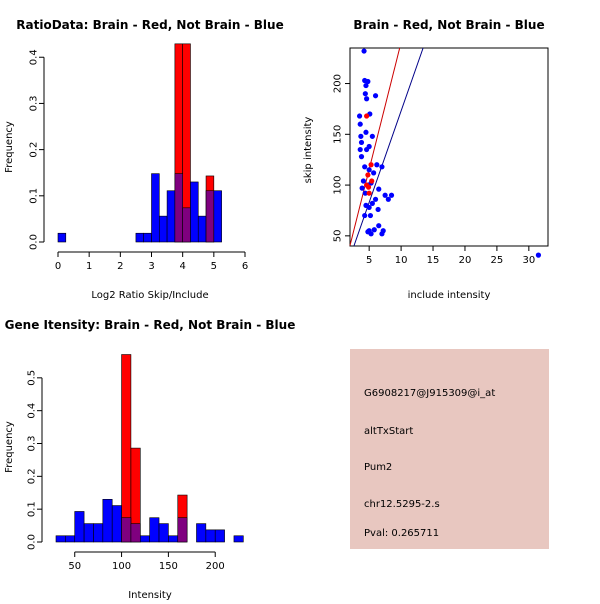 The image size is (600, 604). I want to click on x-tick-label: 1, so click(89, 266).